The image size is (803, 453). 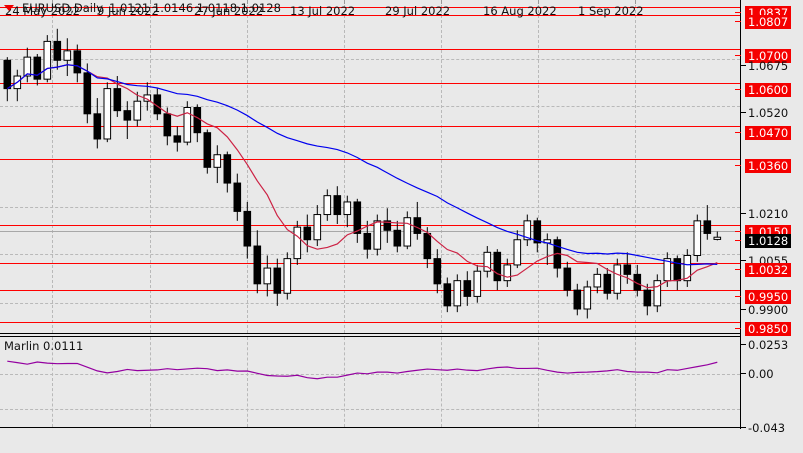 I want to click on price-scale-label-1.0360: 1.0360, so click(x=768, y=166).